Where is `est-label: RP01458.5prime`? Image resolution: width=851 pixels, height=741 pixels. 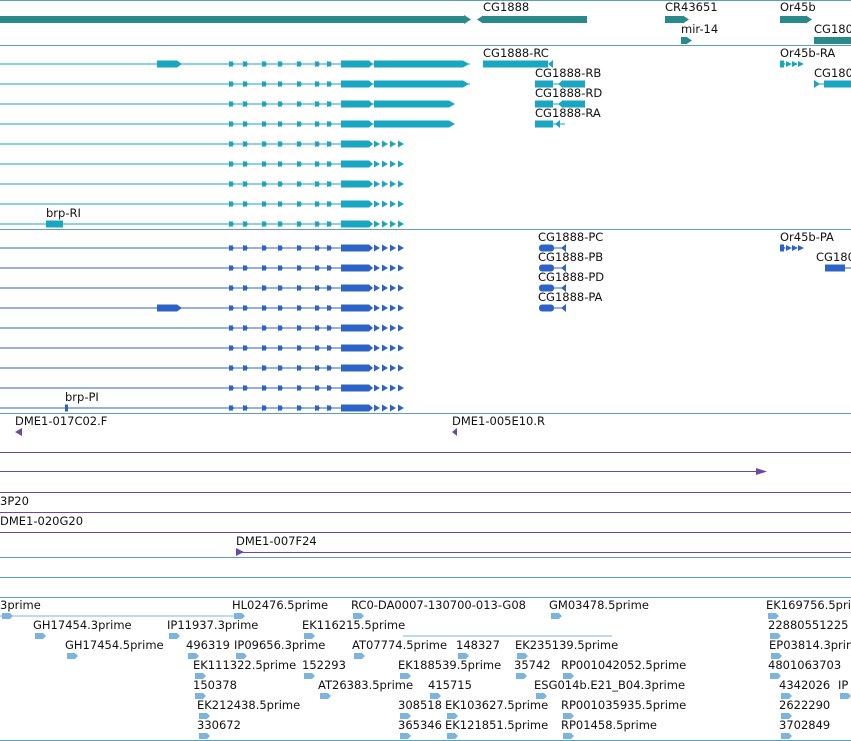
est-label: RP01458.5prime is located at coordinates (609, 725).